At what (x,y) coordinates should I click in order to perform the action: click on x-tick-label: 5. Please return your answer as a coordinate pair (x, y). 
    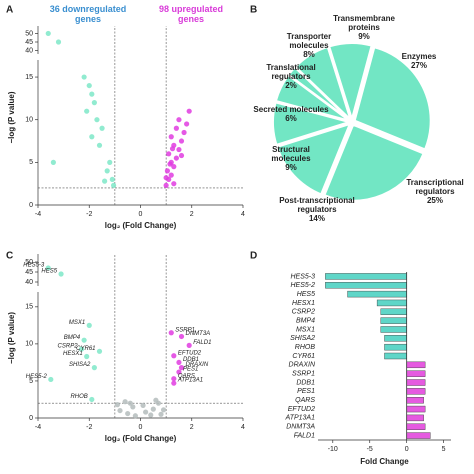
    Looking at the image, I should click on (444, 449).